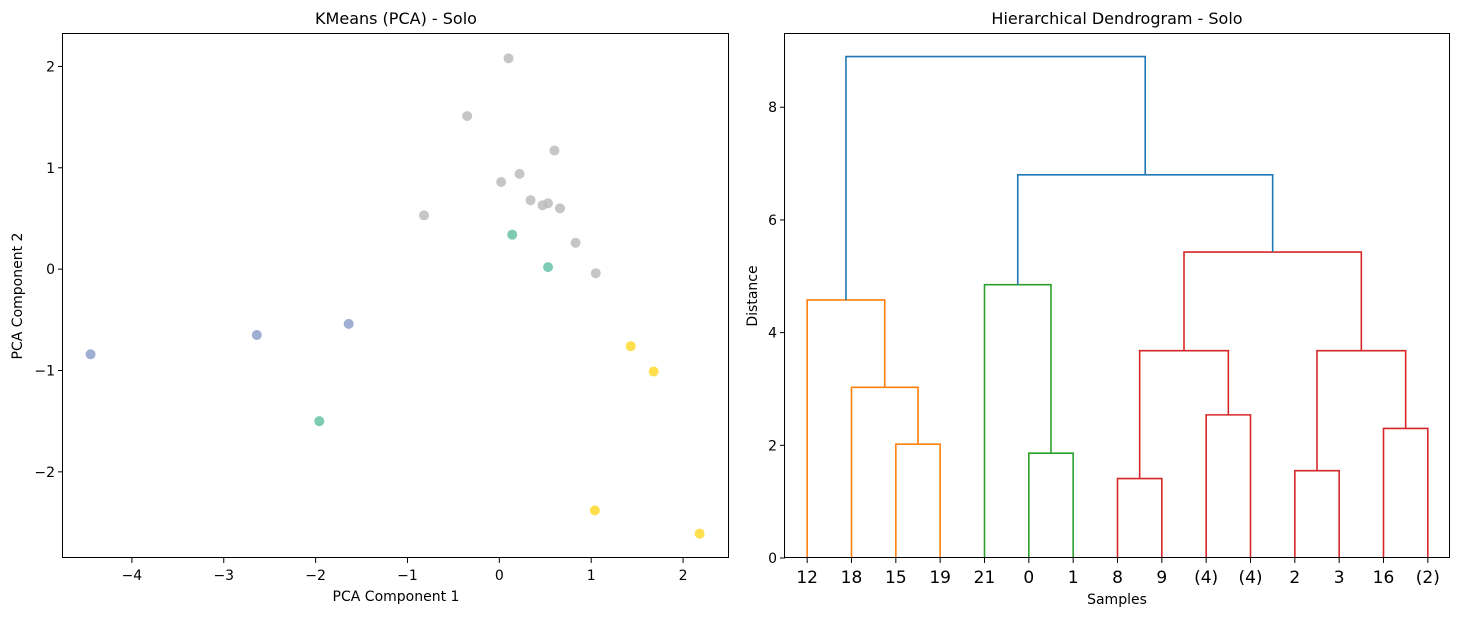  Describe the element at coordinates (1161, 578) in the screenshot. I see `leaf-label: 9` at that location.